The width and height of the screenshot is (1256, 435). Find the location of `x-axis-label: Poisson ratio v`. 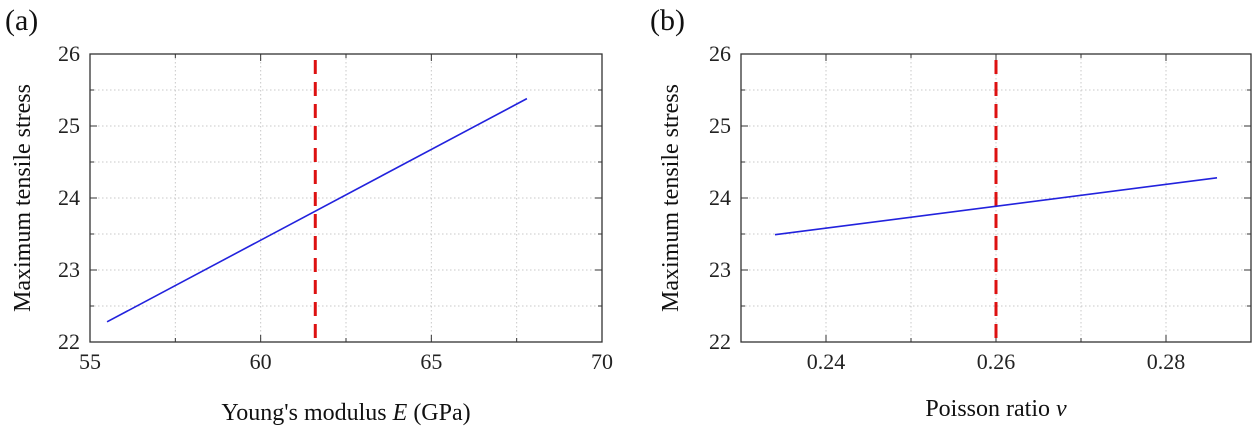

x-axis-label: Poisson ratio v is located at coordinates (996, 409).